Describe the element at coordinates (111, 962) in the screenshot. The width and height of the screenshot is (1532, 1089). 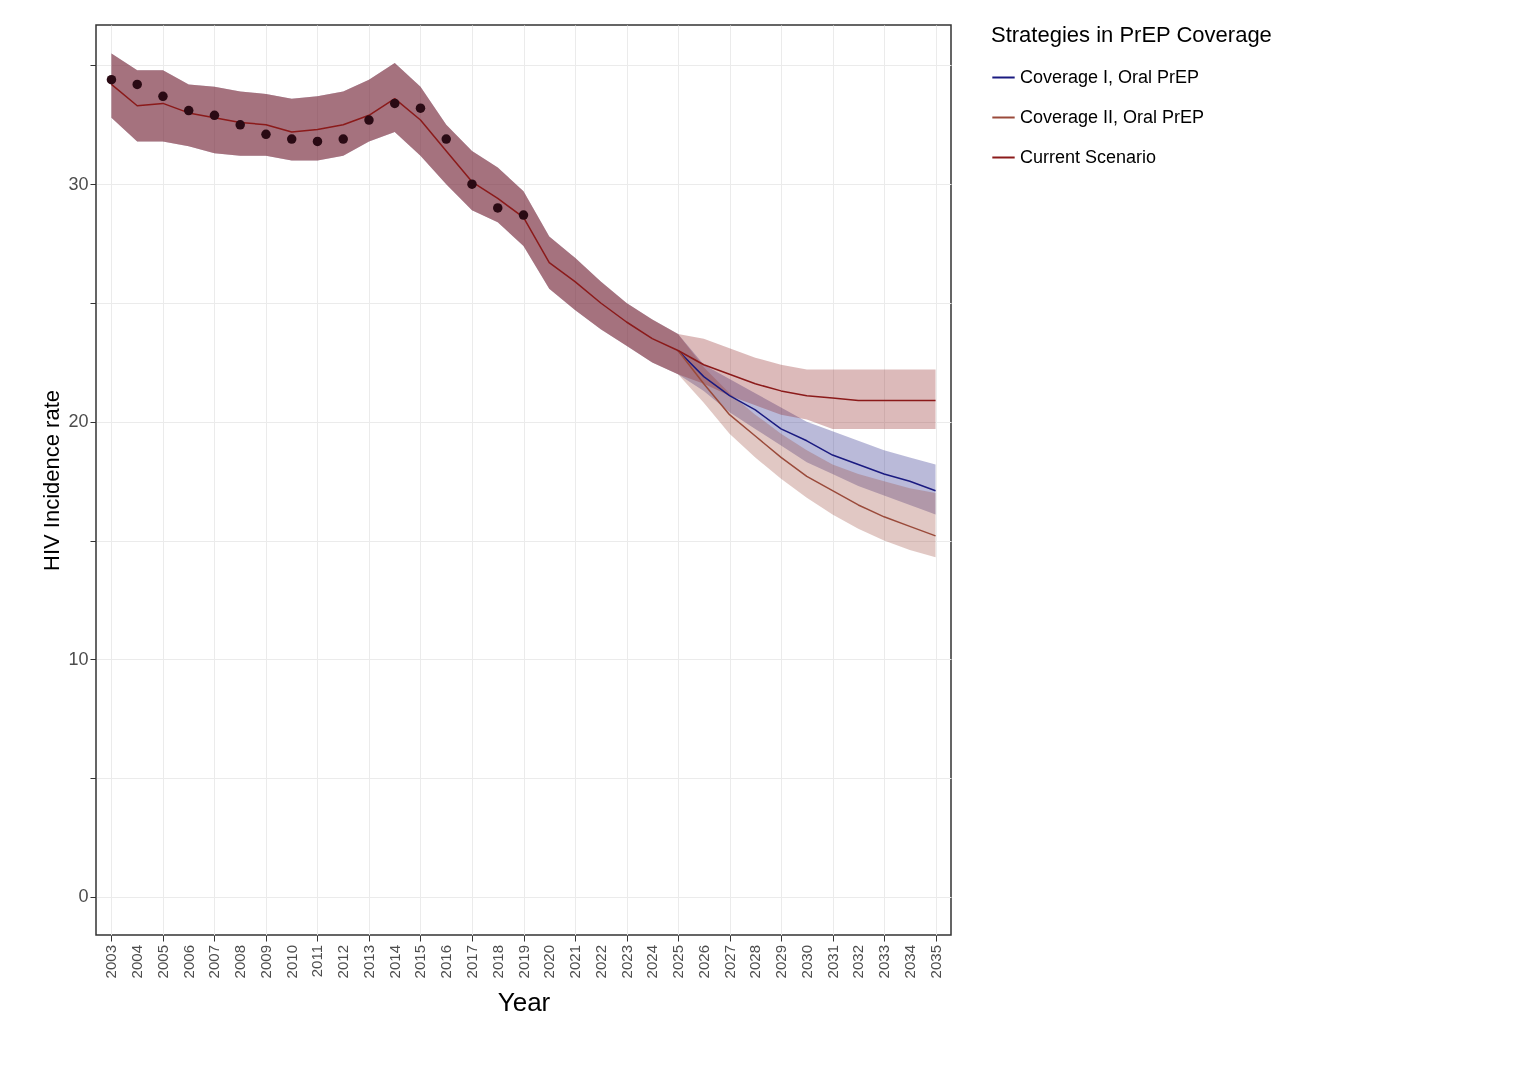
I see `x-tick-label: 2003` at that location.